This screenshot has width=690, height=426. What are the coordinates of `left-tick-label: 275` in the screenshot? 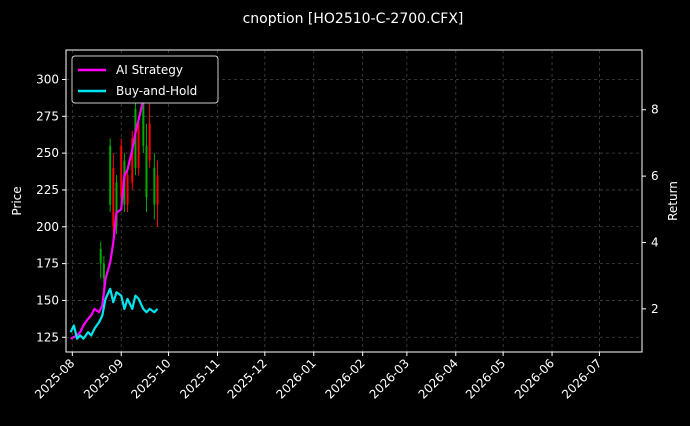 It's located at (47, 116).